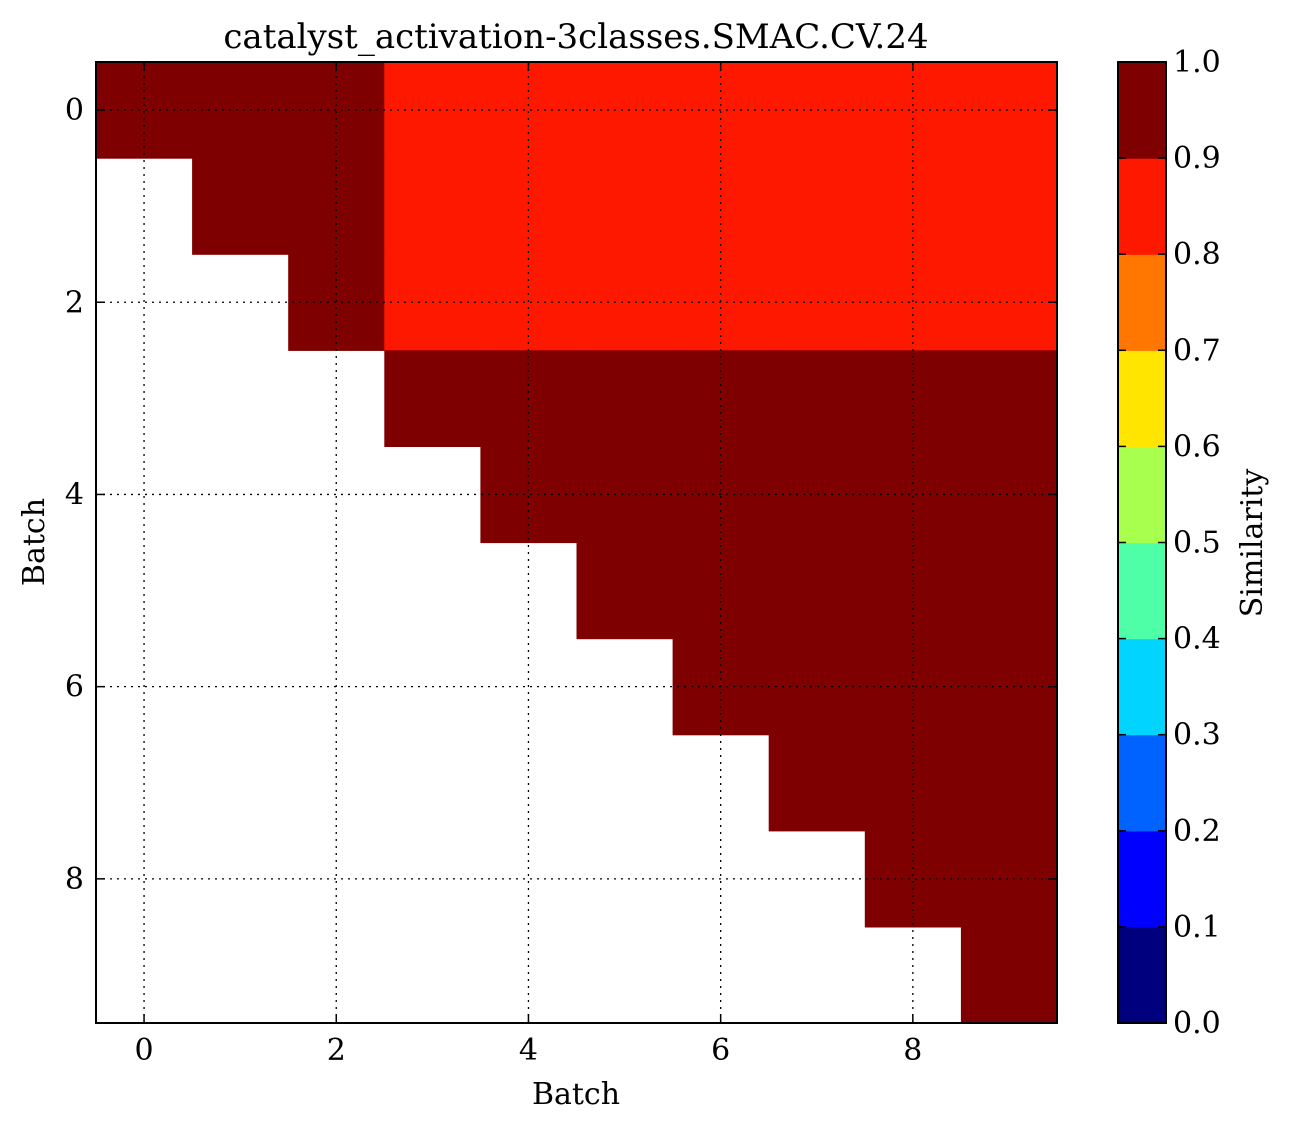 This screenshot has height=1132, width=1291. What do you see at coordinates (720, 1050) in the screenshot?
I see `x-tick-label: 6` at bounding box center [720, 1050].